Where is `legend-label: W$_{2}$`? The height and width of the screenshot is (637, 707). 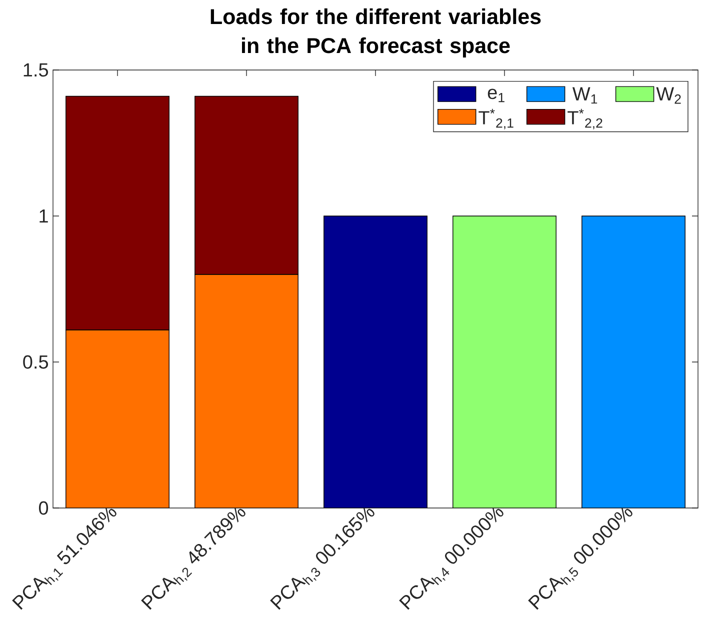 legend-label: W$_{2}$ is located at coordinates (668, 95).